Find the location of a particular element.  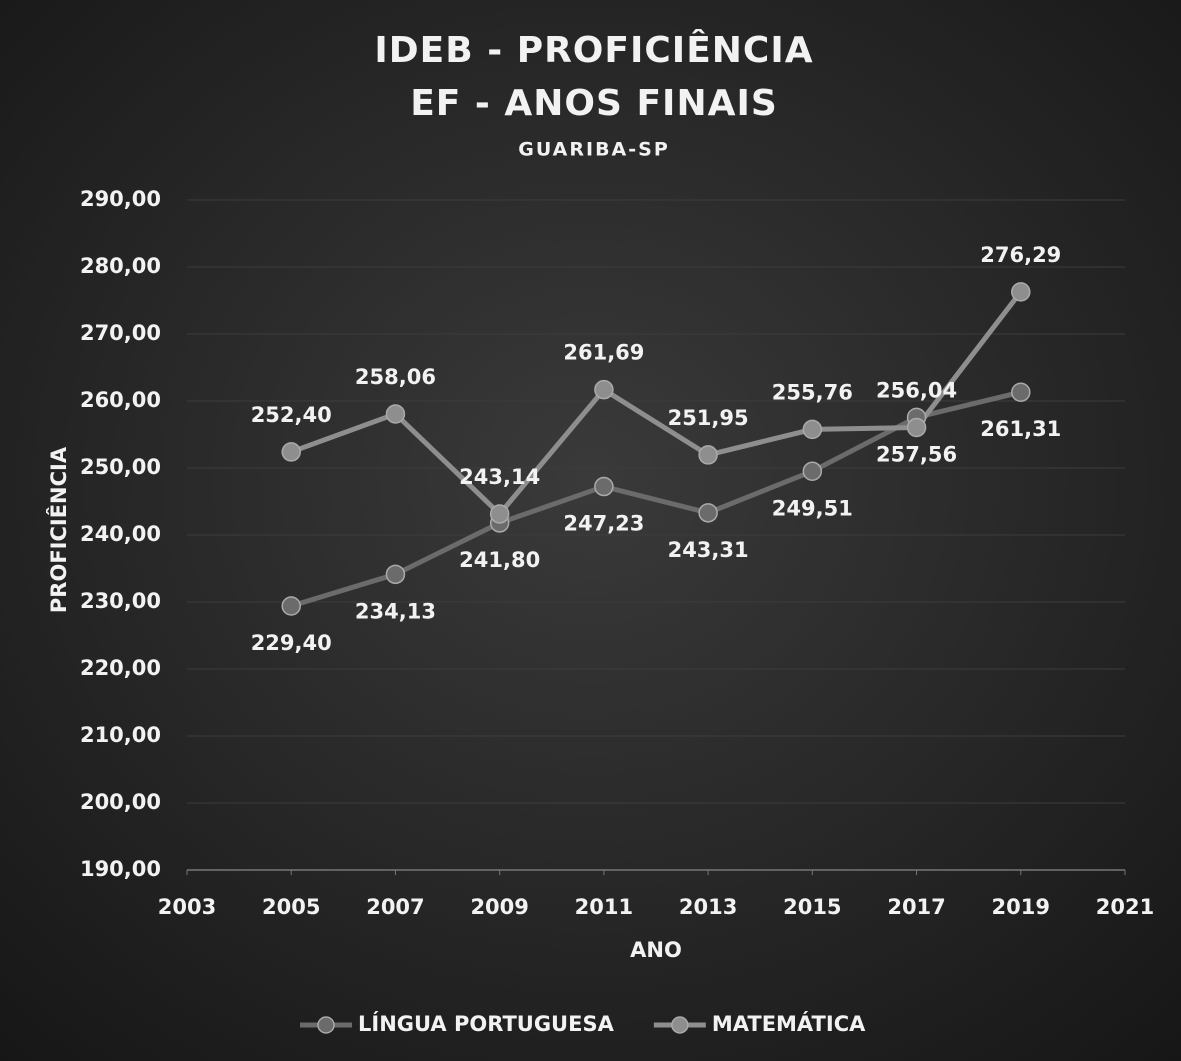

chart-title: IDEB - PROFICIÊNCIA is located at coordinates (593, 50).